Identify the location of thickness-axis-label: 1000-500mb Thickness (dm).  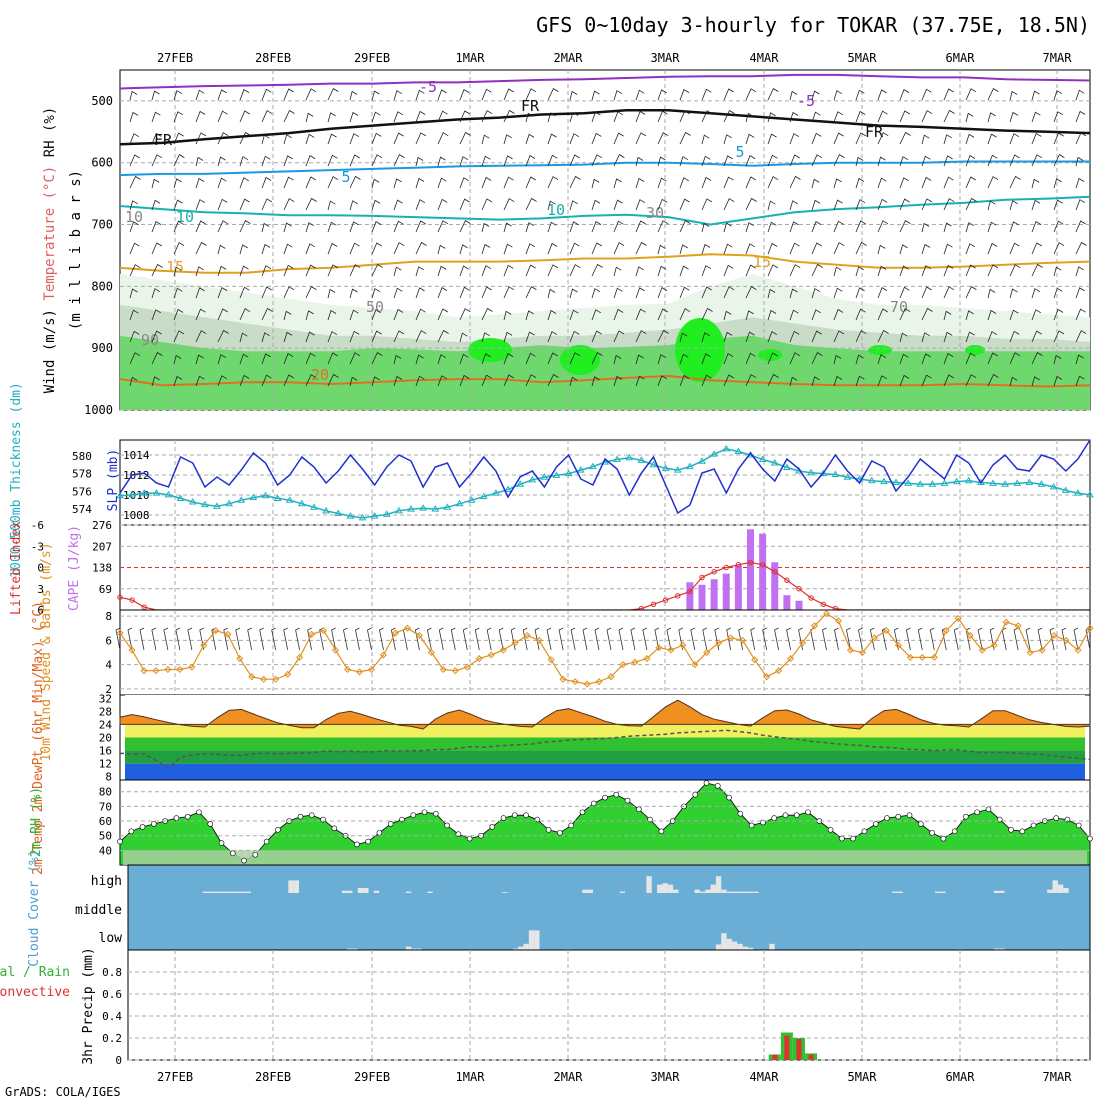
(16, 480).